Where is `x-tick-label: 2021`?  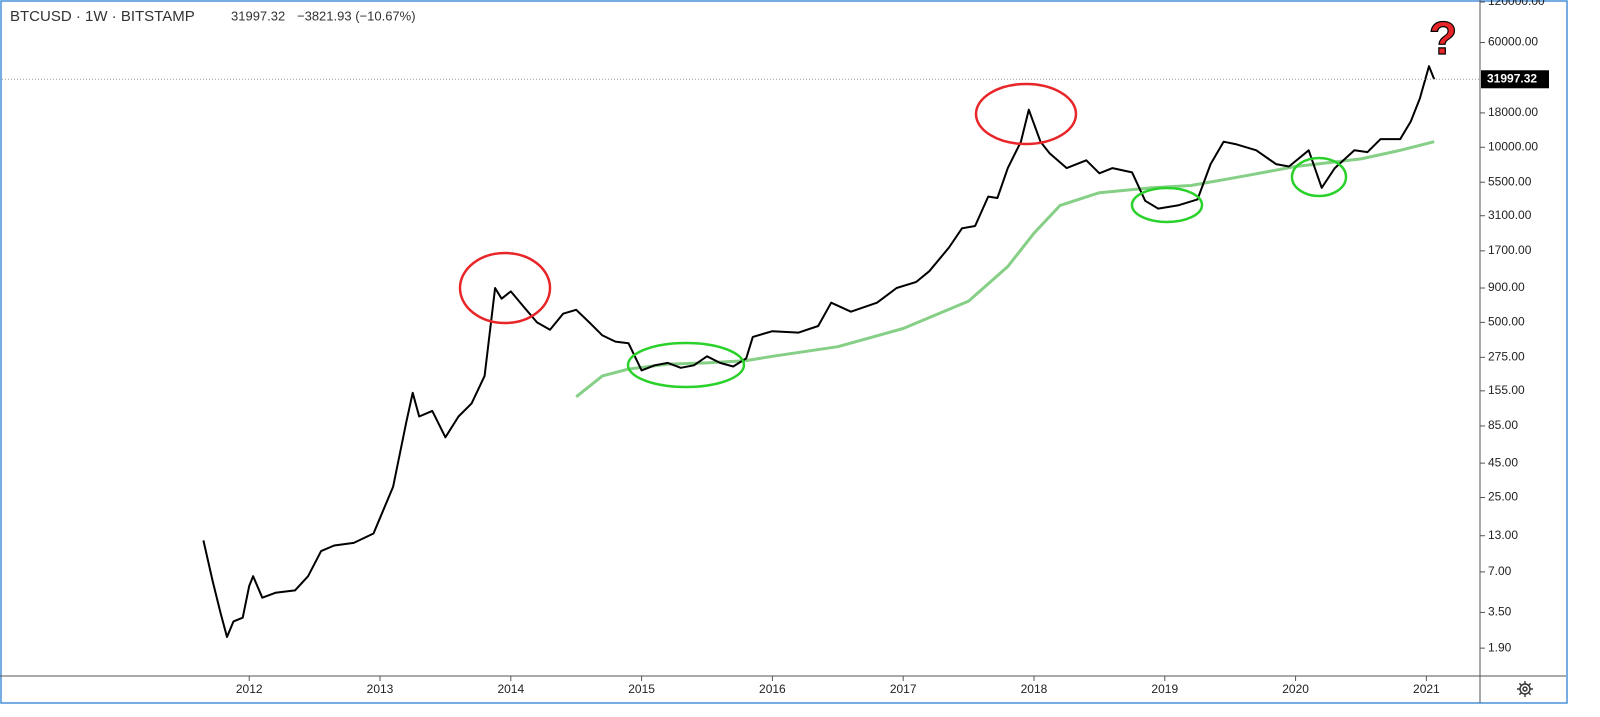 x-tick-label: 2021 is located at coordinates (1426, 689).